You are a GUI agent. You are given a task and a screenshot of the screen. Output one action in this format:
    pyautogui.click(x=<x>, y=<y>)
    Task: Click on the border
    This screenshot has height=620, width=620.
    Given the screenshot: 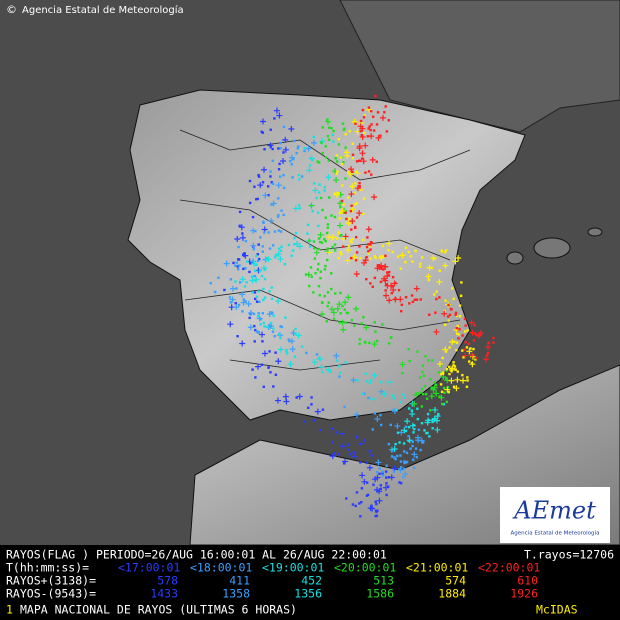 What is the action you would take?
    pyautogui.click(x=305, y=365)
    